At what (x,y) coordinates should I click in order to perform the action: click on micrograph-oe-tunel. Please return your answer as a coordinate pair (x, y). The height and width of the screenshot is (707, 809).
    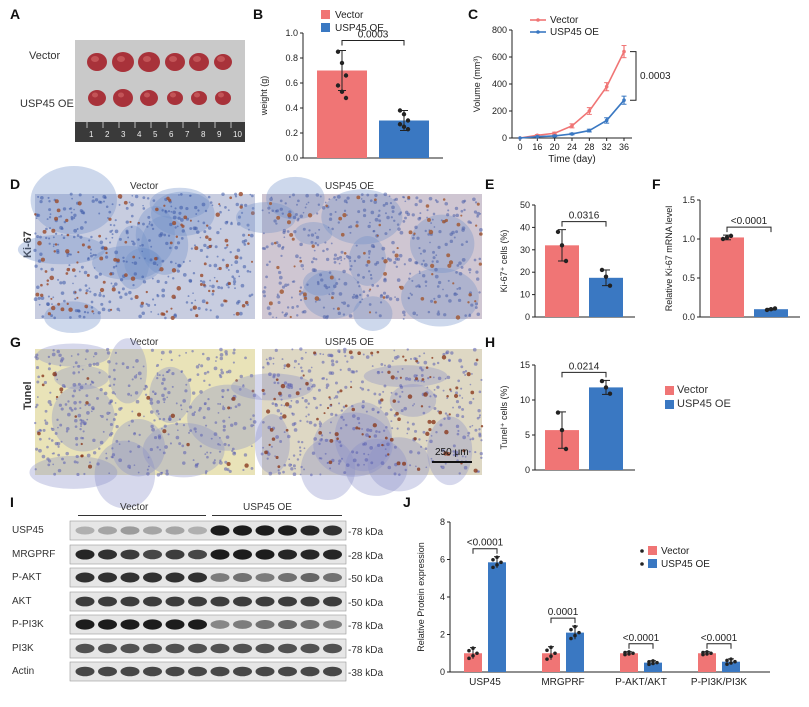
    Looking at the image, I should click on (357, 424).